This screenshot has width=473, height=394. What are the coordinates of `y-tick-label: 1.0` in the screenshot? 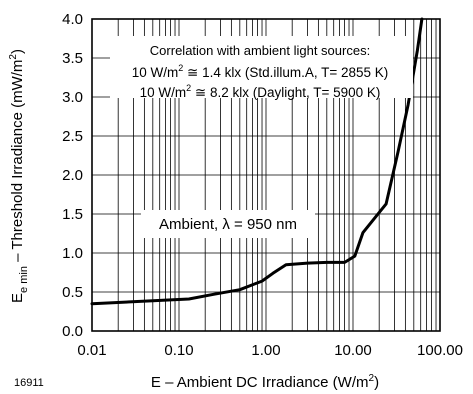 It's located at (72, 253).